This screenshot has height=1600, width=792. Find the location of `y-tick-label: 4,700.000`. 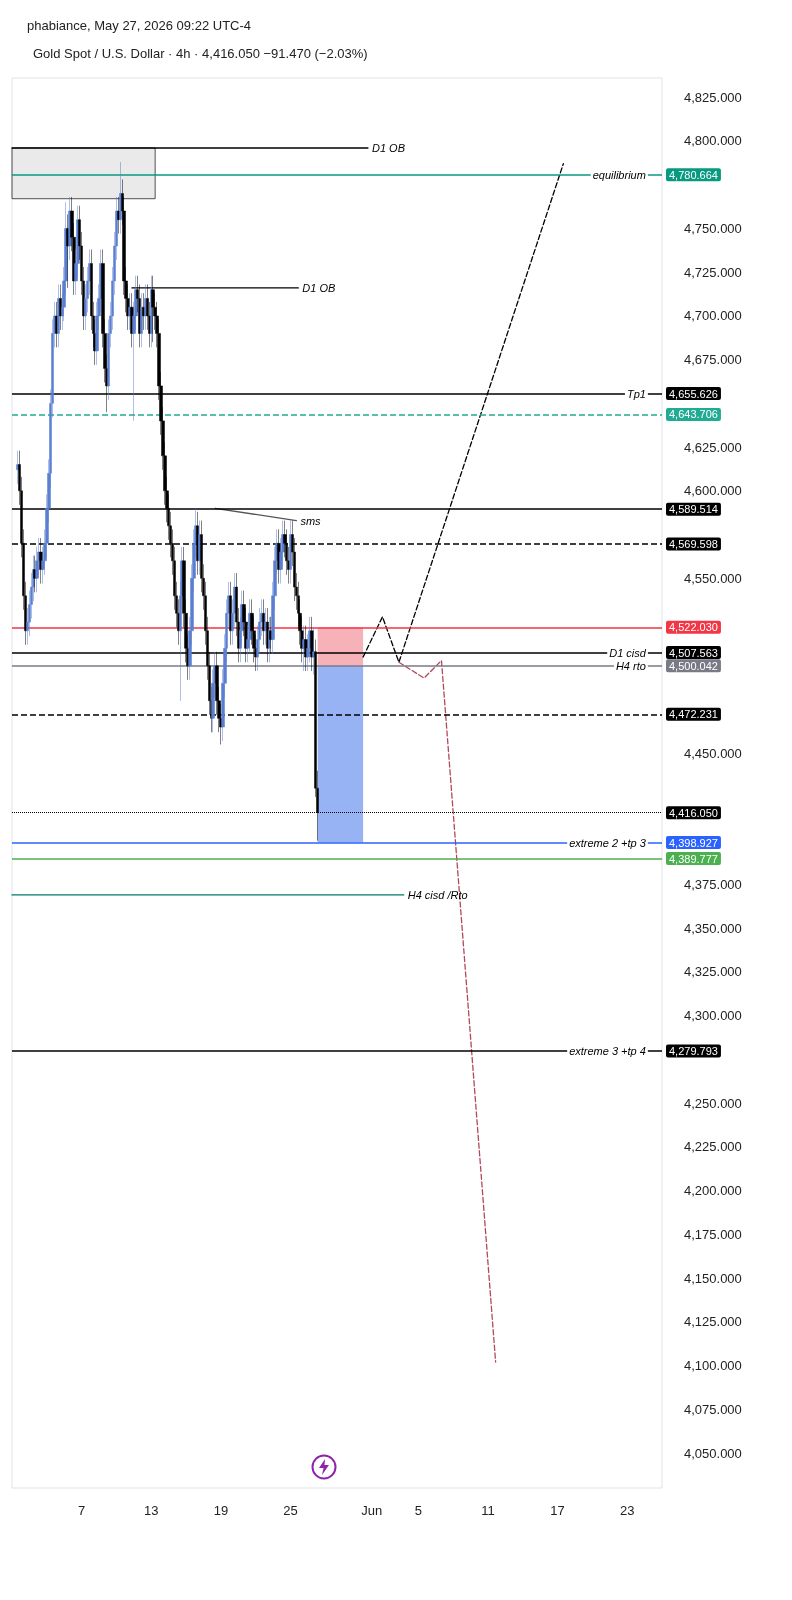

y-tick-label: 4,700.000 is located at coordinates (713, 316).